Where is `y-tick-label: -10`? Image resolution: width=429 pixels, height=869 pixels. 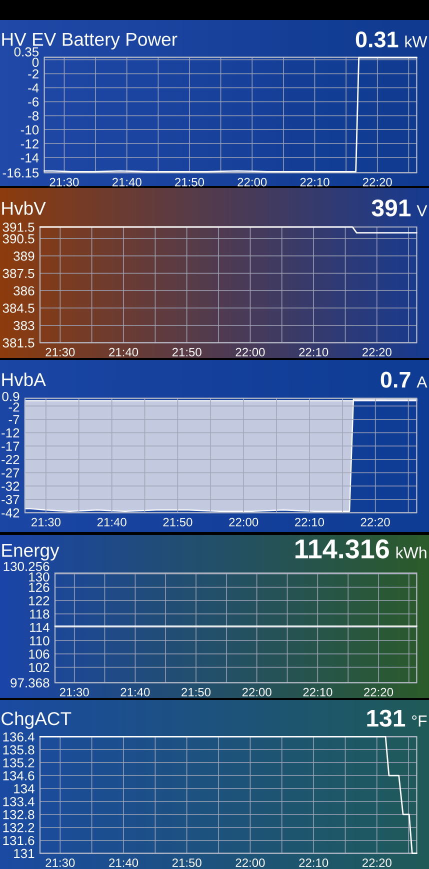
y-tick-label: -10 is located at coordinates (29, 129).